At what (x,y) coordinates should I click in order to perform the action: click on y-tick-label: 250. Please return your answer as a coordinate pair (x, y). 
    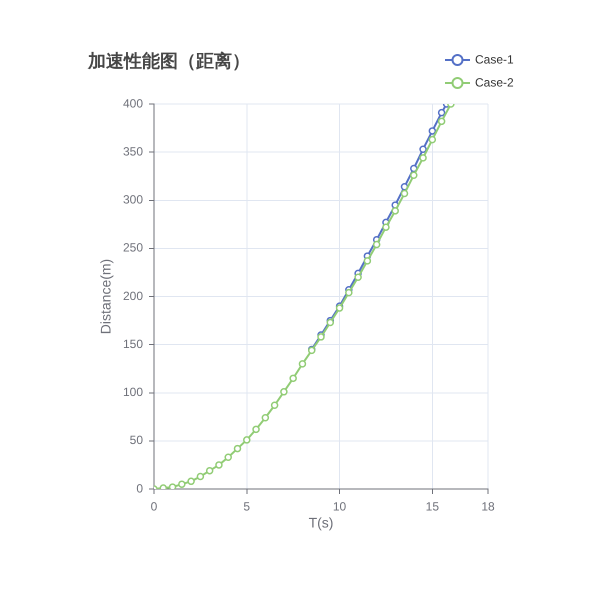
    Looking at the image, I should click on (133, 247).